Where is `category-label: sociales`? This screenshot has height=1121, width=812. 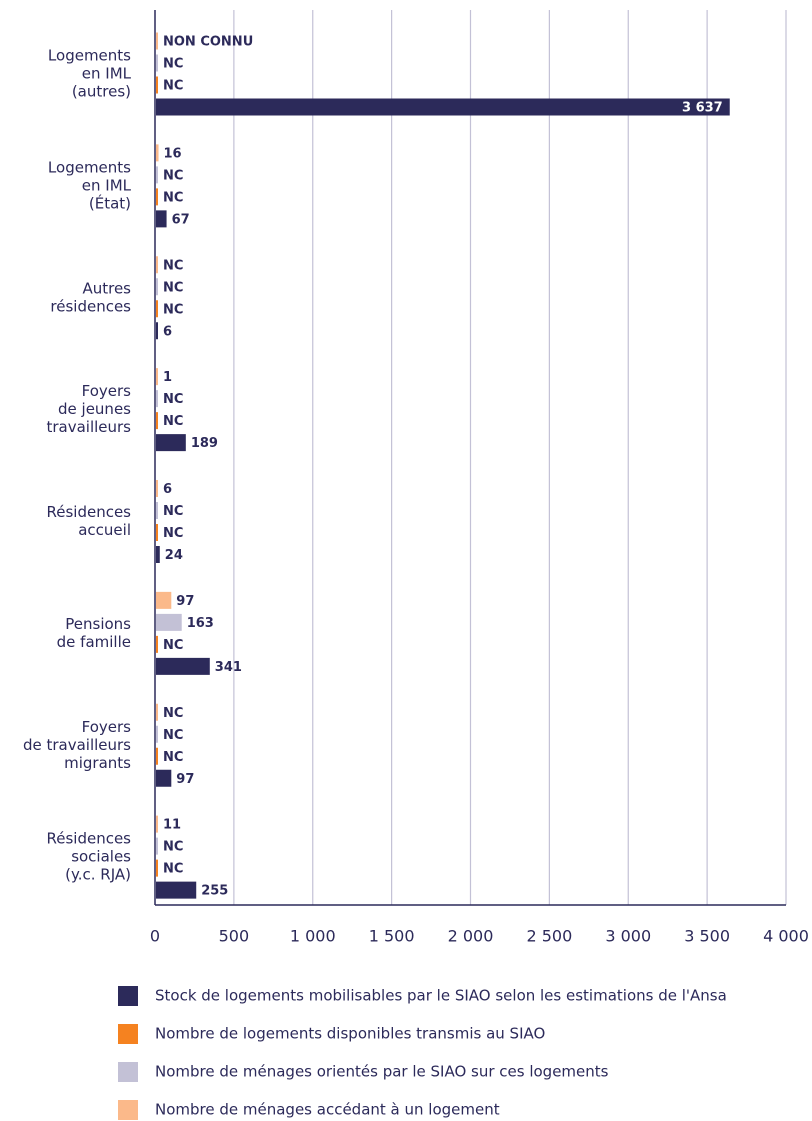 category-label: sociales is located at coordinates (101, 857).